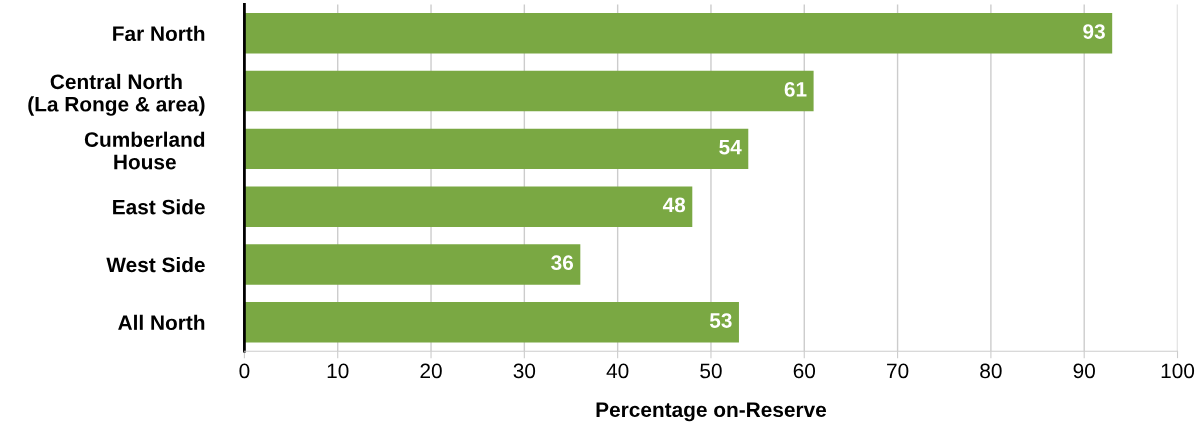  Describe the element at coordinates (161, 322) in the screenshot. I see `y-tick-label: All North` at that location.